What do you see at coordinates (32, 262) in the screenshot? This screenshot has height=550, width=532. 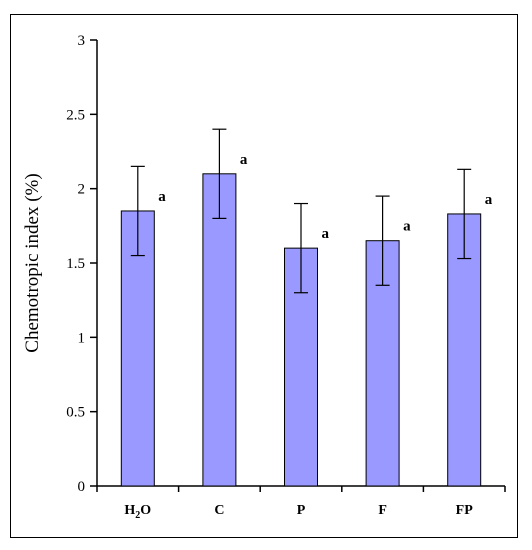 I see `y-axis-title: Chemotropic index (%)` at bounding box center [32, 262].